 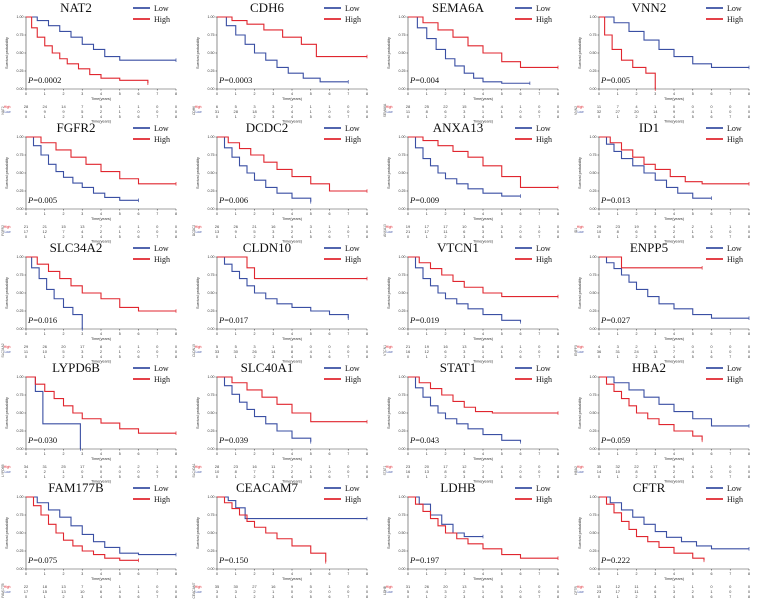 I want to click on risk-count-high: 26, so click(x=236, y=226).